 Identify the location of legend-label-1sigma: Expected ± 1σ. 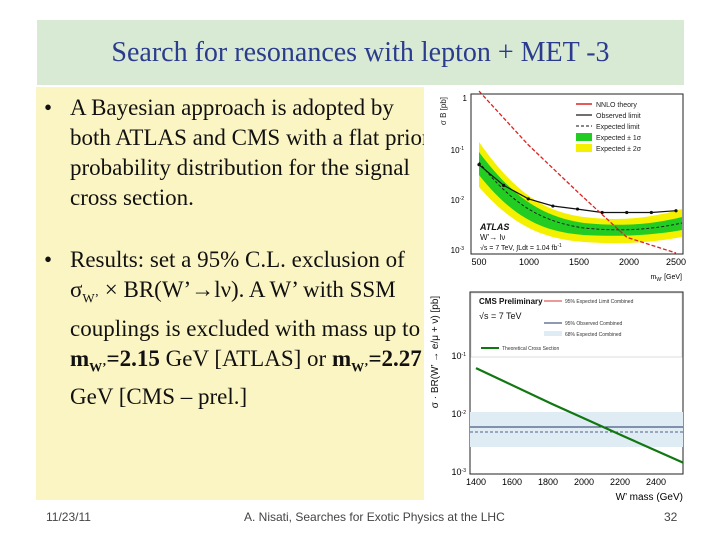
(619, 138).